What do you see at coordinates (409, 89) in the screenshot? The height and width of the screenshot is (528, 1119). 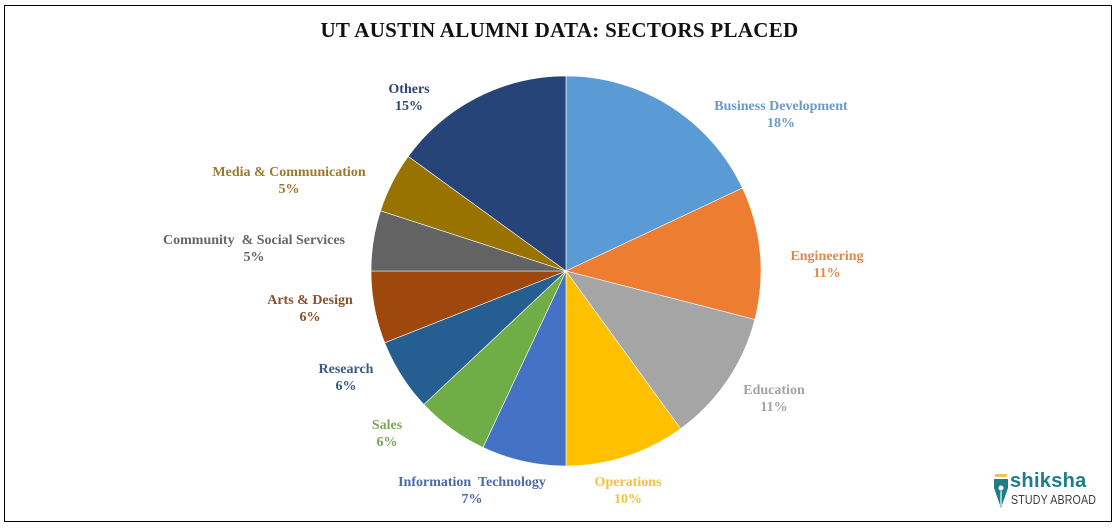 I see `data-label-name: Others` at bounding box center [409, 89].